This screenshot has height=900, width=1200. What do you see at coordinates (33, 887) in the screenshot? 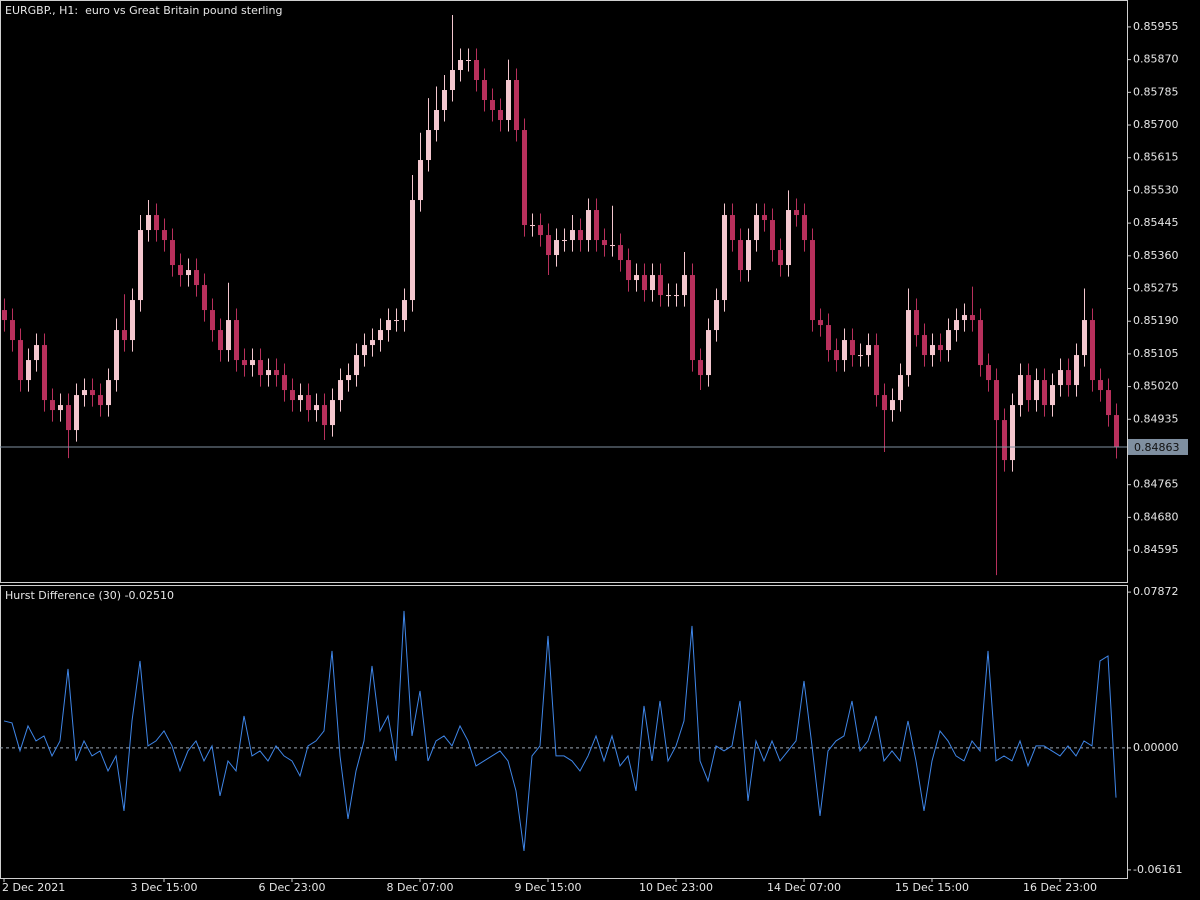
I see `x-tick-label: 2 Dec 2021` at bounding box center [33, 887].